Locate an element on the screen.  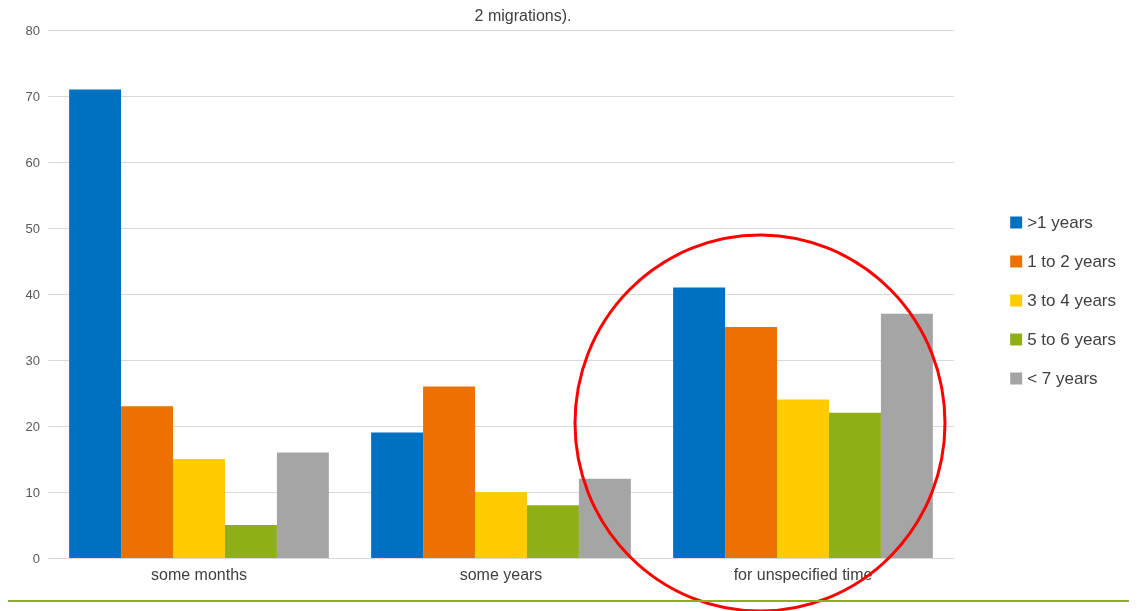
y-tick-label: 40 is located at coordinates (32, 294).